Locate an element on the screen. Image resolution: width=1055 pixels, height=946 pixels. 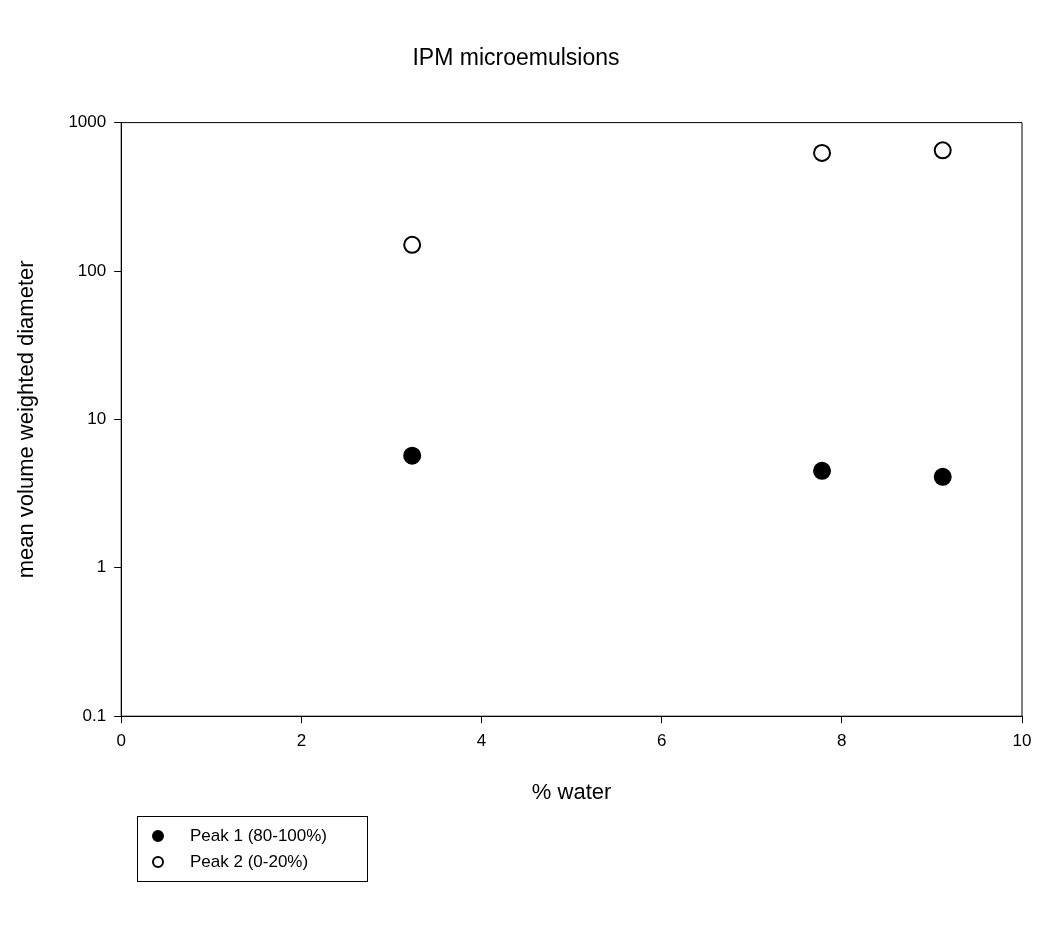
chart-title: IPM microemulsions is located at coordinates (516, 57).